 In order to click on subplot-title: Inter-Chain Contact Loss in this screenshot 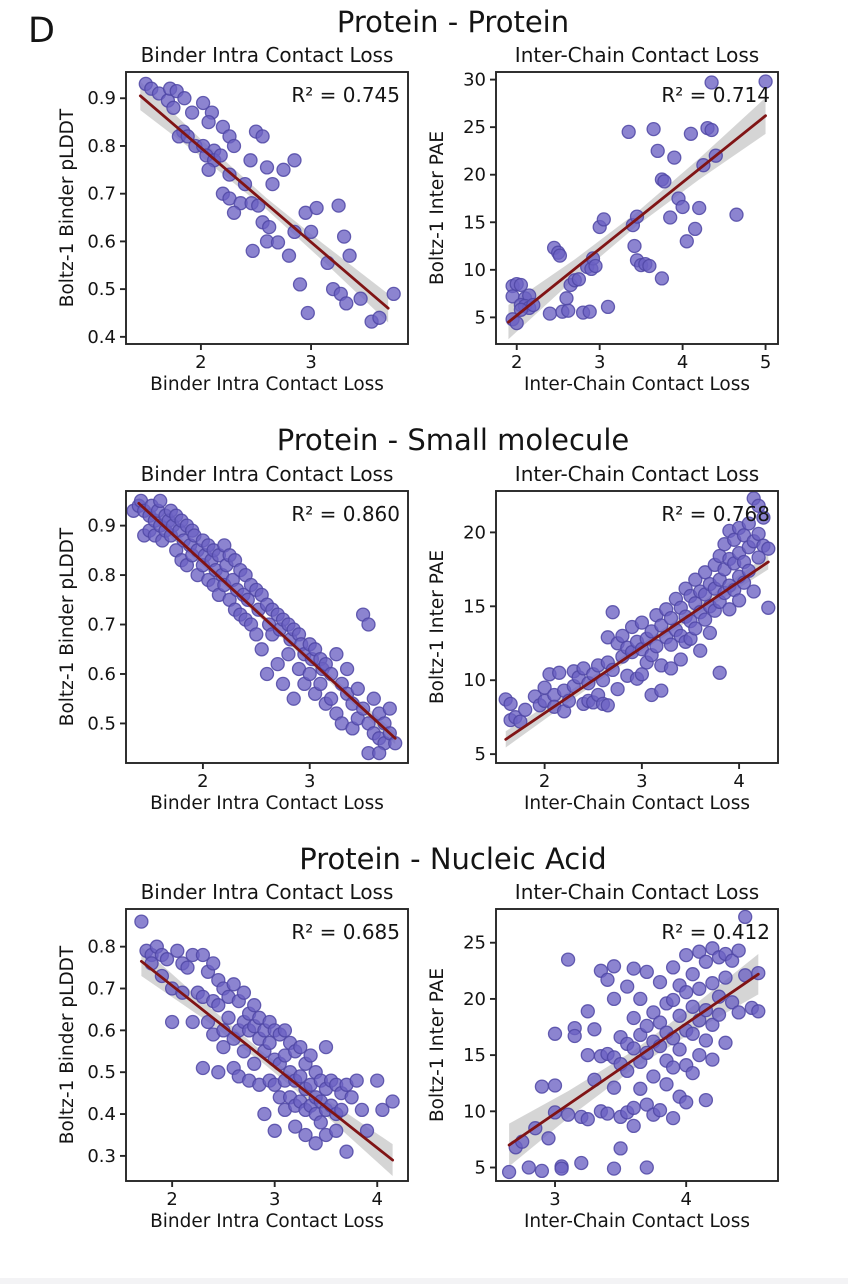, I will do `click(637, 475)`.